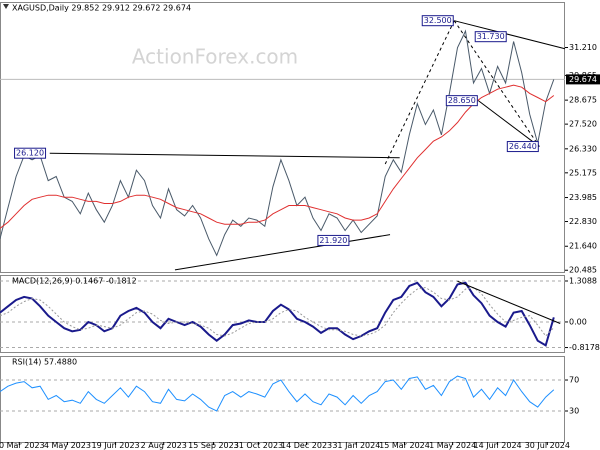 The width and height of the screenshot is (600, 450). Describe the element at coordinates (22, 445) in the screenshot. I see `x-tick-label: 20 Mar 2023` at that location.